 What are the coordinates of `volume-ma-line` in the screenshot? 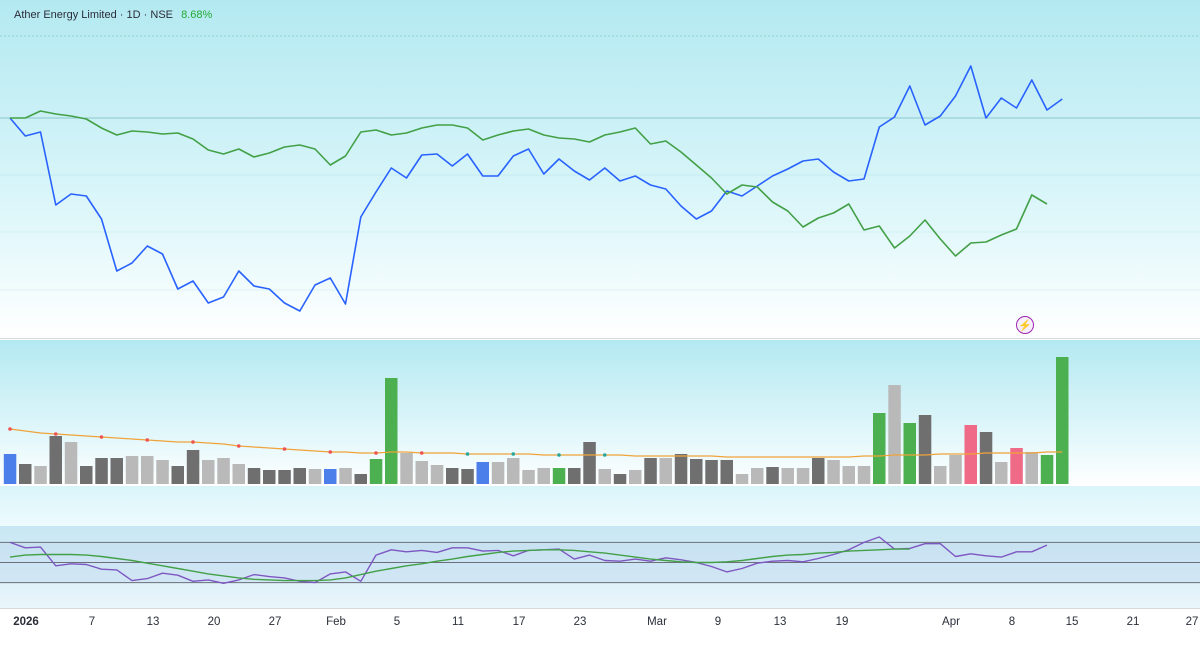 It's located at (536, 443).